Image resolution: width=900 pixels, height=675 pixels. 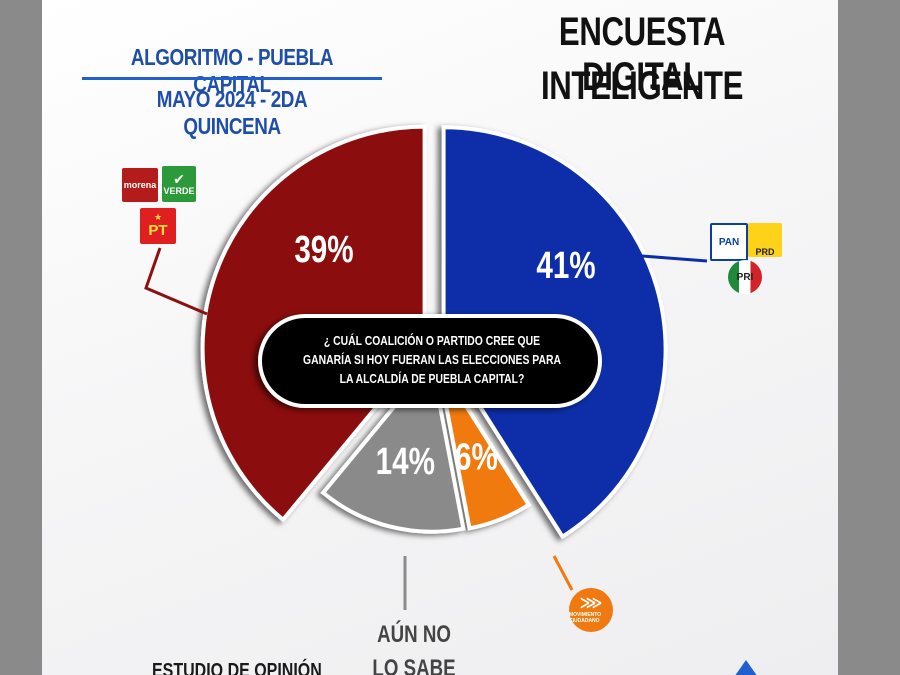 I want to click on question-text-line: LA ALCALDÍA DE PUEBLA CAPITAL?, so click(x=432, y=379).